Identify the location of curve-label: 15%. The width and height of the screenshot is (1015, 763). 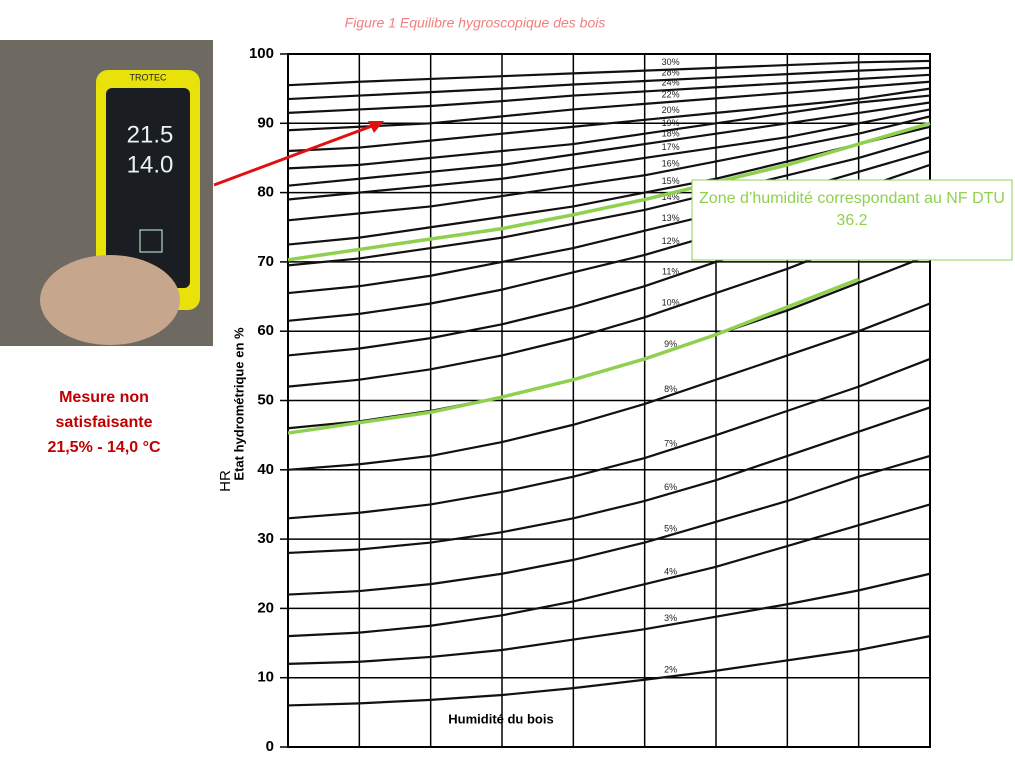
(671, 181).